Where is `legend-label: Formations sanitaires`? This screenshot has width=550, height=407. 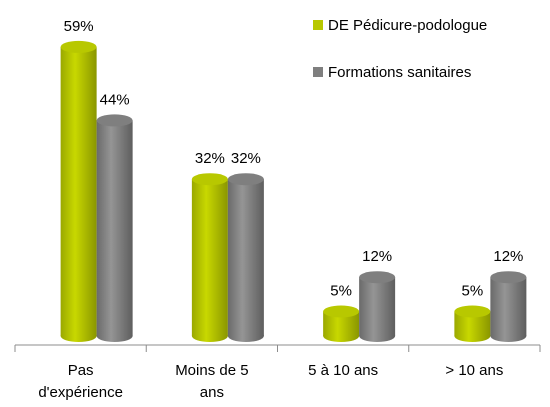
legend-label: Formations sanitaires is located at coordinates (399, 72).